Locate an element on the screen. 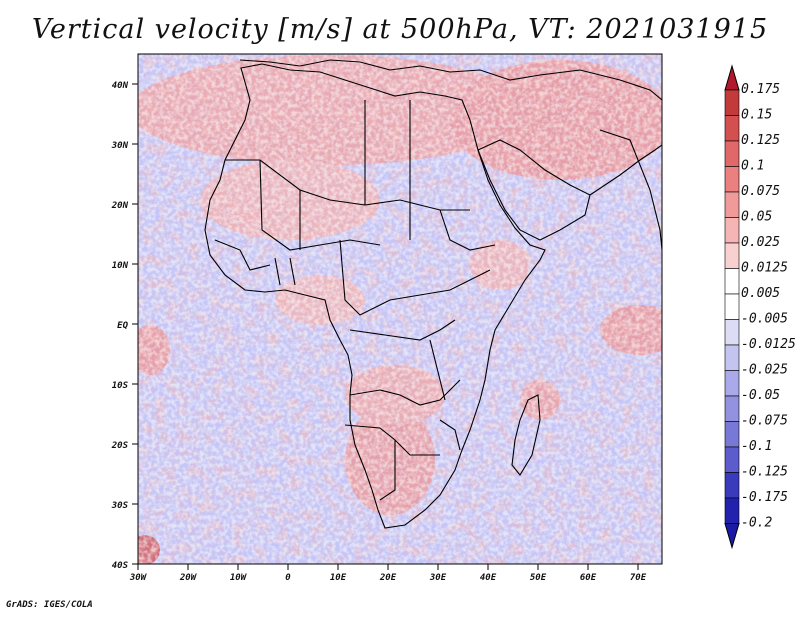 The height and width of the screenshot is (618, 800). colorbar-level-label: -0.175 is located at coordinates (764, 497).